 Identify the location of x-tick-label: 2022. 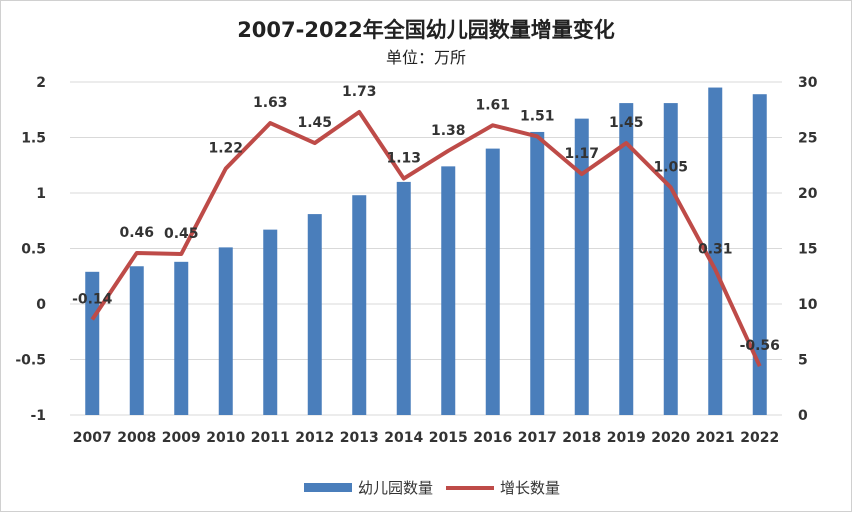
(759, 438).